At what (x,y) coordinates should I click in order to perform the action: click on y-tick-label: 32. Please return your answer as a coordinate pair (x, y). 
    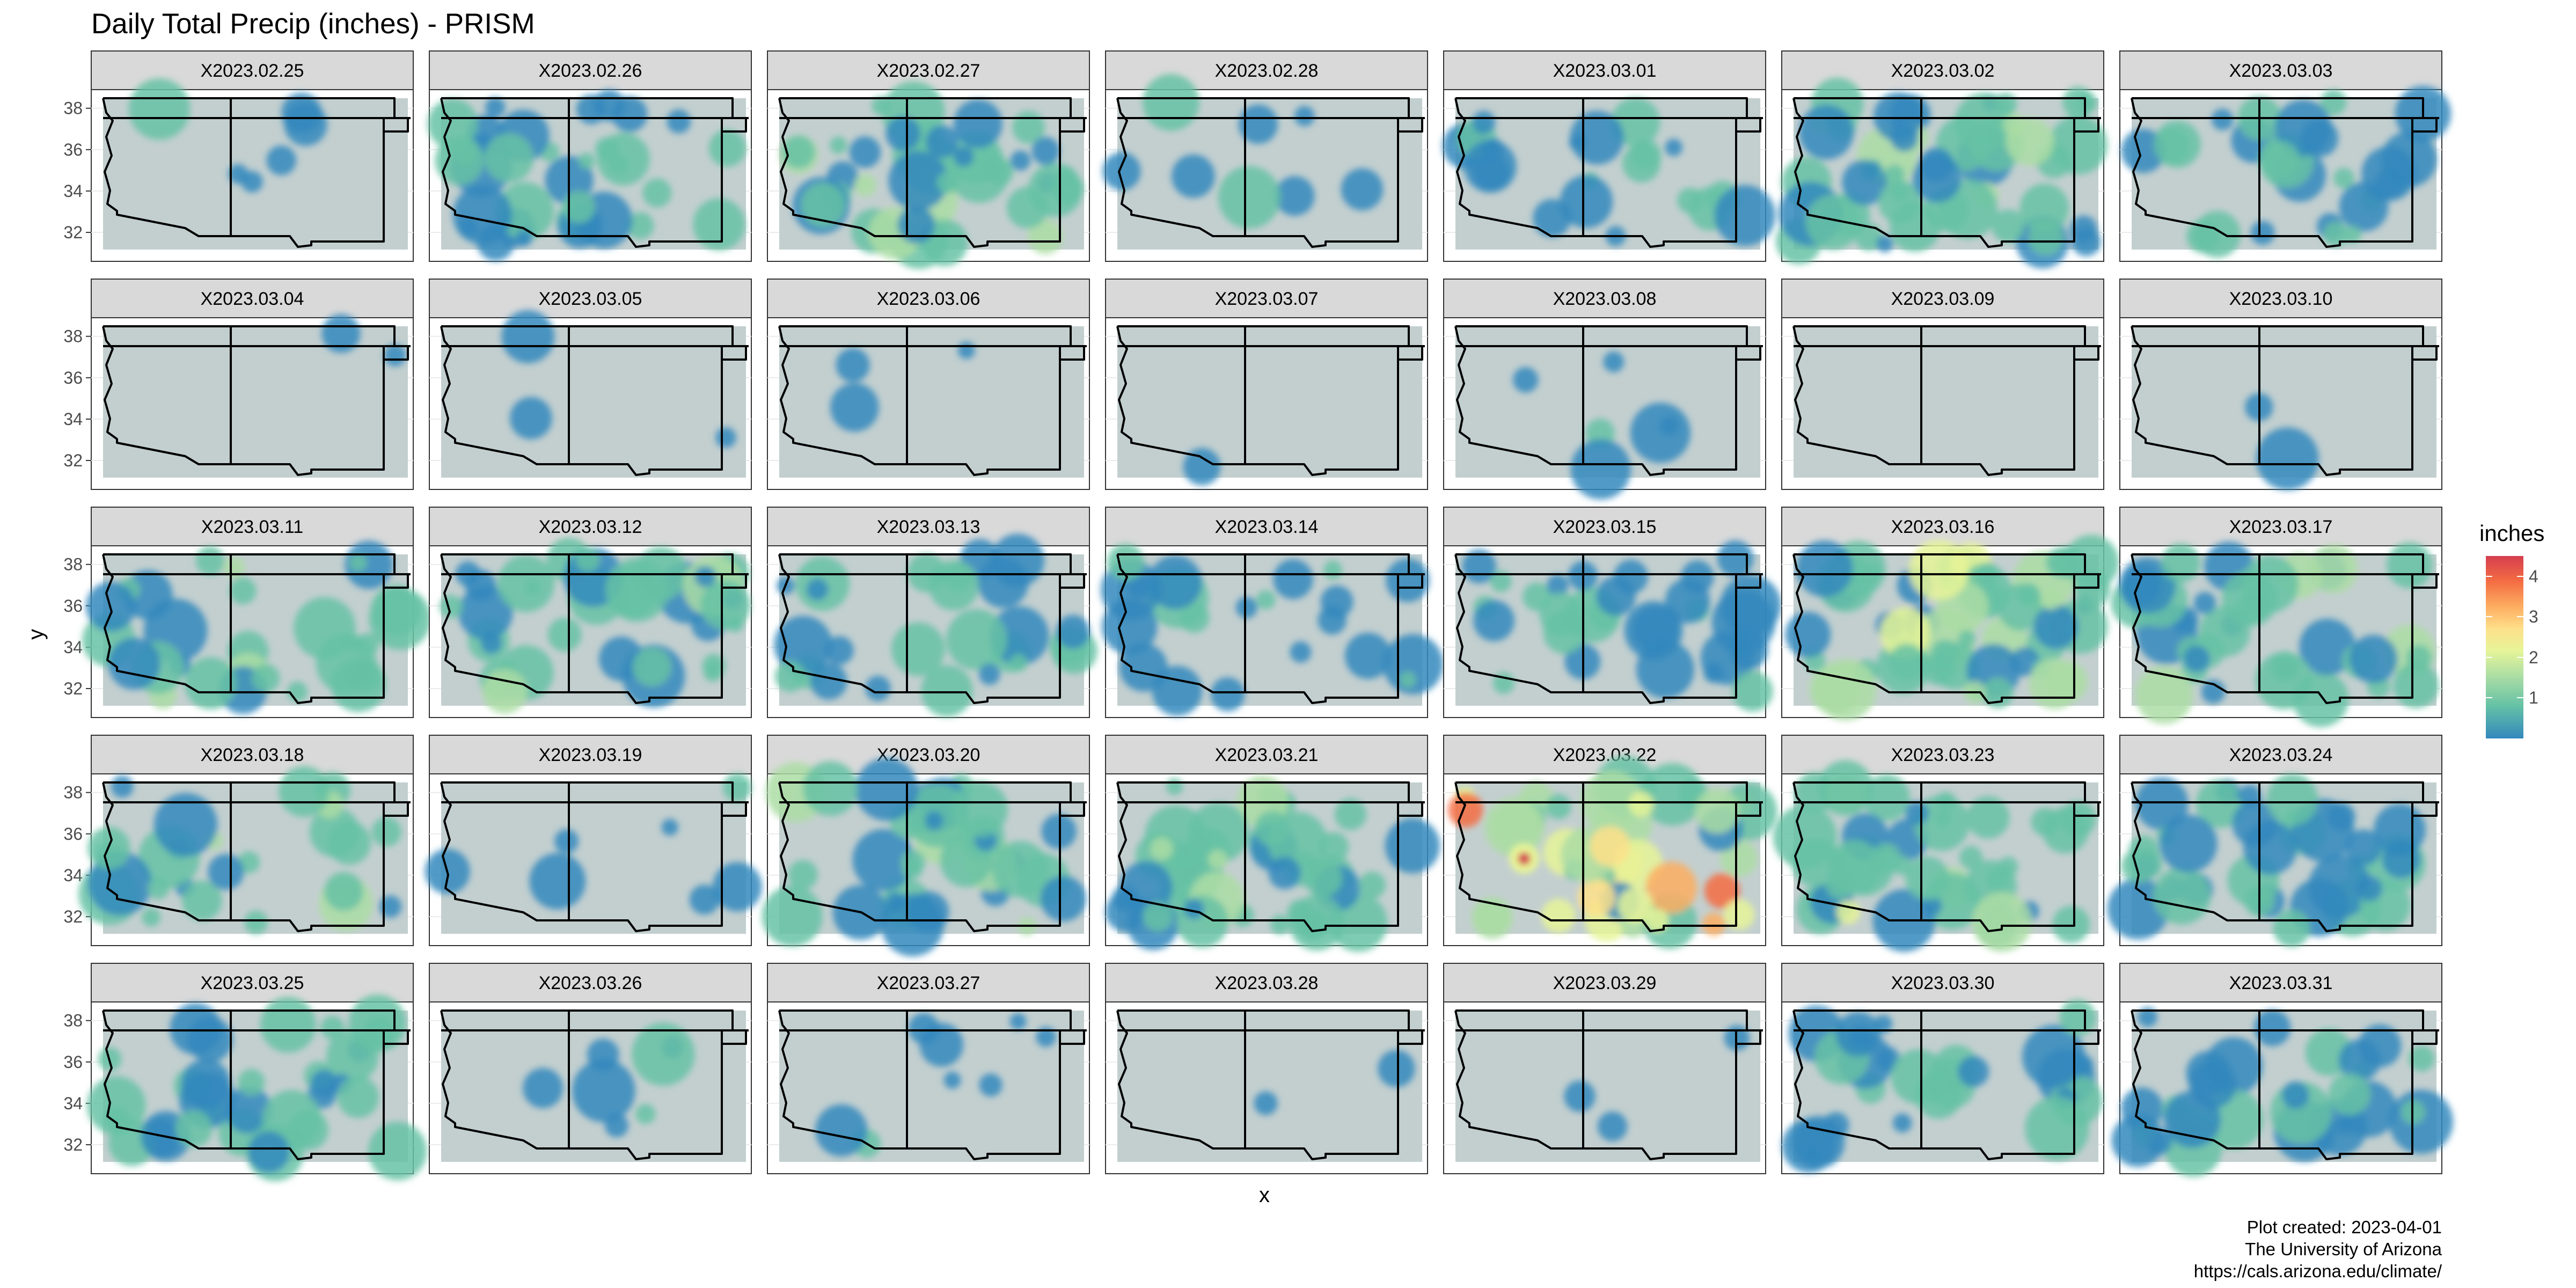
    Looking at the image, I should click on (73, 460).